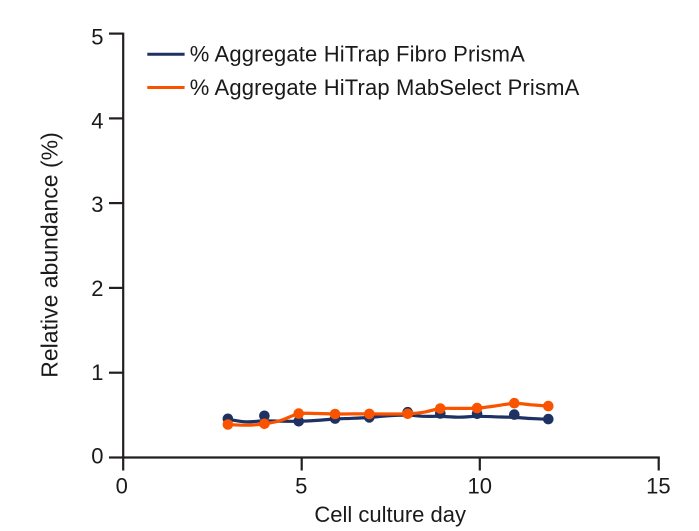 The width and height of the screenshot is (699, 531). Describe the element at coordinates (97, 288) in the screenshot. I see `svg-text: 2` at that location.